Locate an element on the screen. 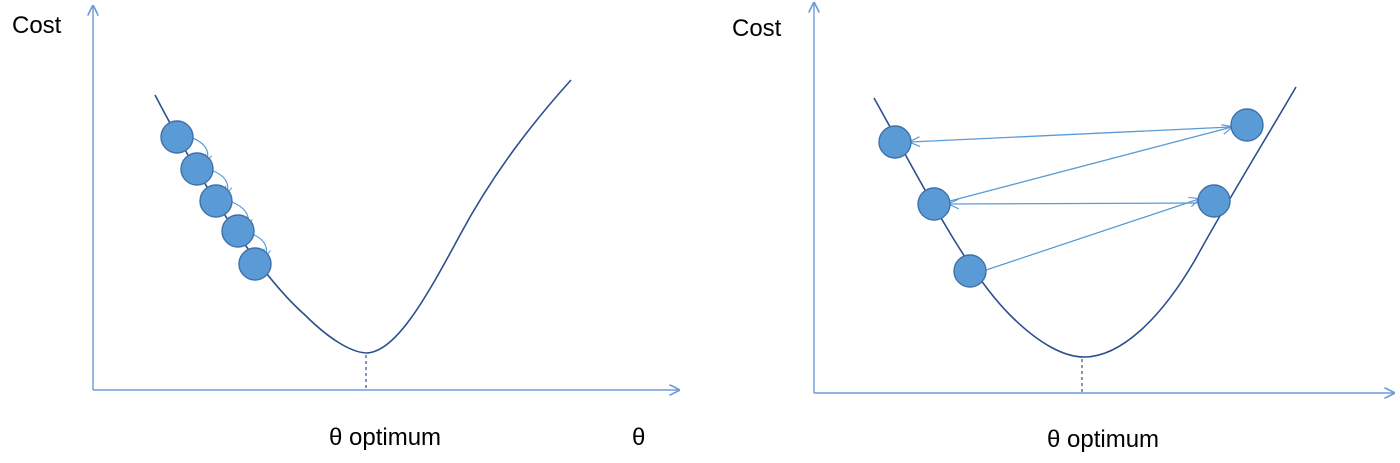  left-optimum-label: θ optimum is located at coordinates (385, 437).